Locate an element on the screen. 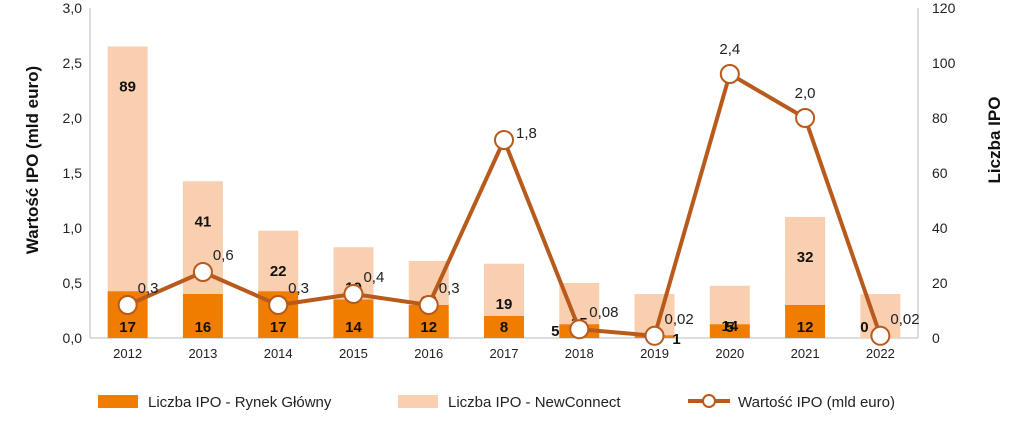 Image resolution: width=1024 pixels, height=432 pixels. x-tick-label: 2018 is located at coordinates (579, 353).